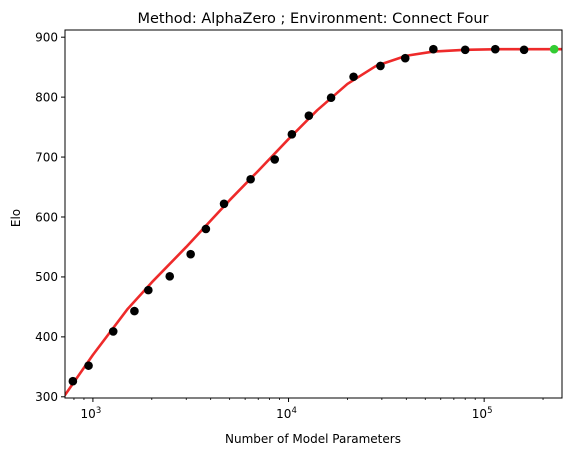 Image resolution: width=571 pixels, height=461 pixels. I want to click on y-tick-label: 700, so click(46, 157).